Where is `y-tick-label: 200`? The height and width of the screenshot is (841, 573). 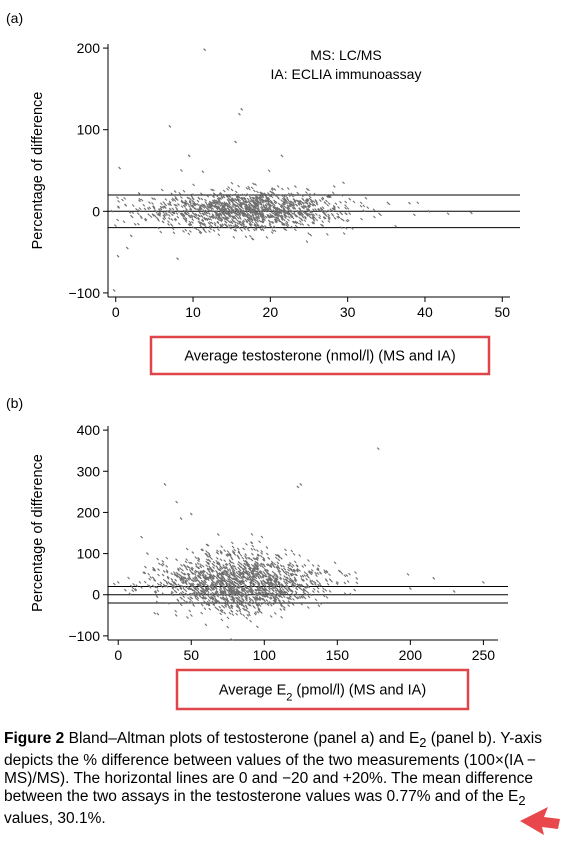 y-tick-label: 200 is located at coordinates (89, 48).